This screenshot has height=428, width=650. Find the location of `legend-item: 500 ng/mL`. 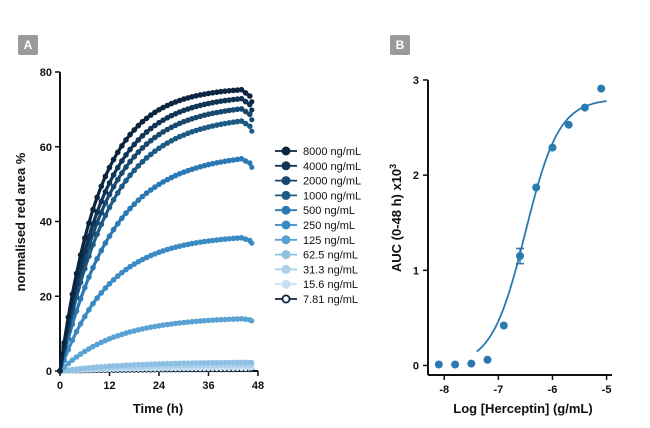

legend-item: 500 ng/mL is located at coordinates (315, 211).